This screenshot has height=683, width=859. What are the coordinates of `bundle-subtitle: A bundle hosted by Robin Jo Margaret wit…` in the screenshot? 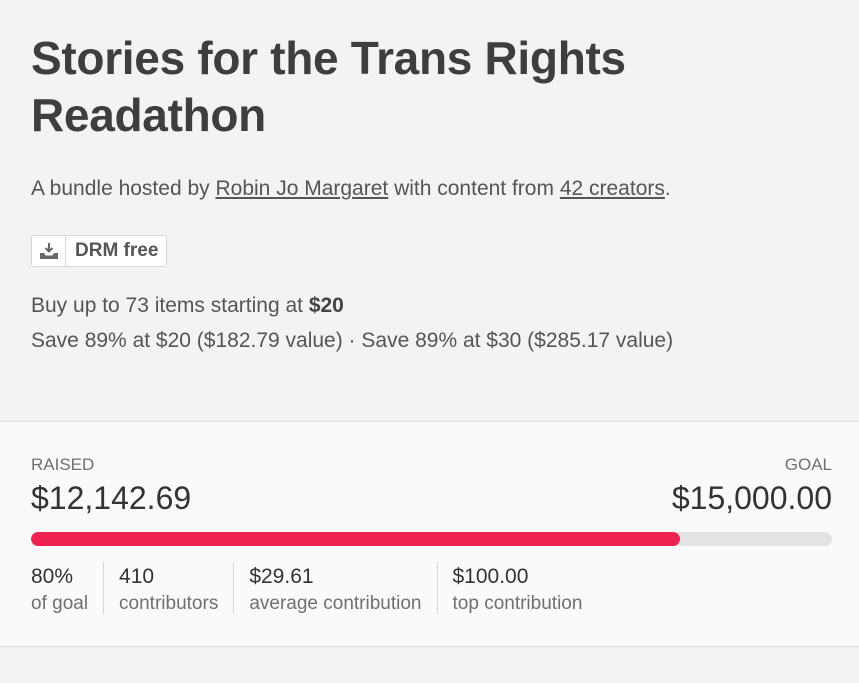 It's located at (429, 189).